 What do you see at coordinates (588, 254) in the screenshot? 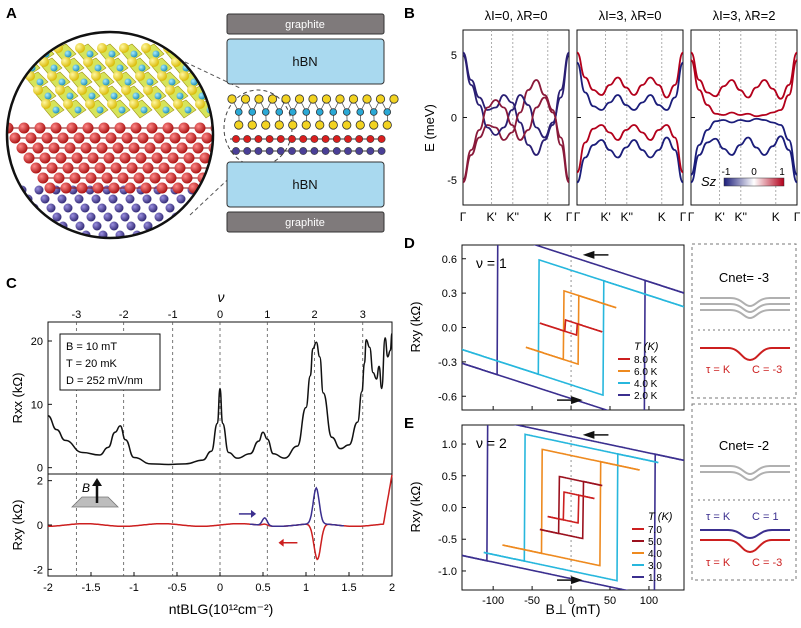
I see `sweep-arrow-left` at bounding box center [588, 254].